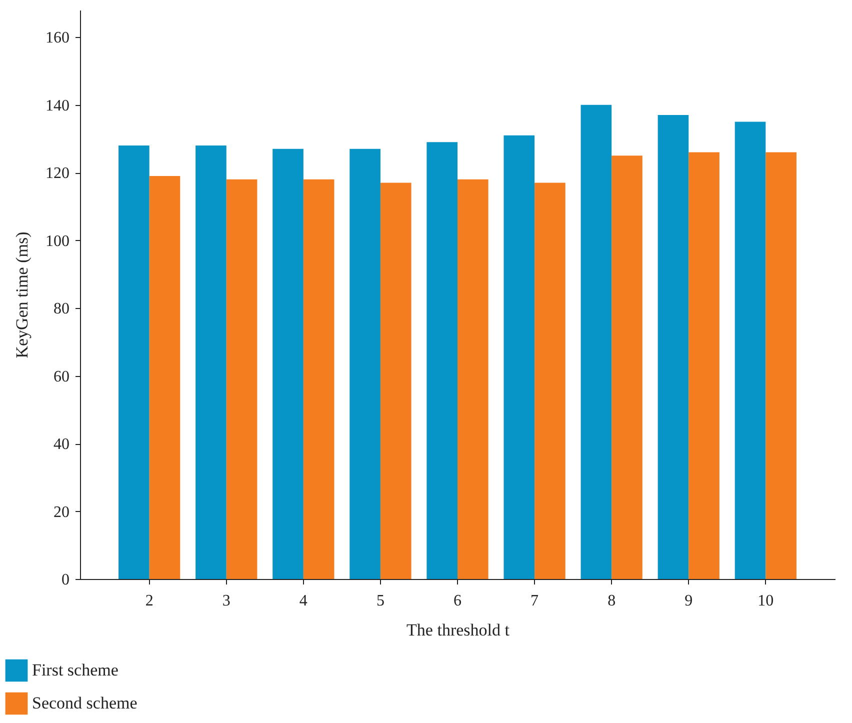  I want to click on x-tick-label: 5, so click(380, 601).